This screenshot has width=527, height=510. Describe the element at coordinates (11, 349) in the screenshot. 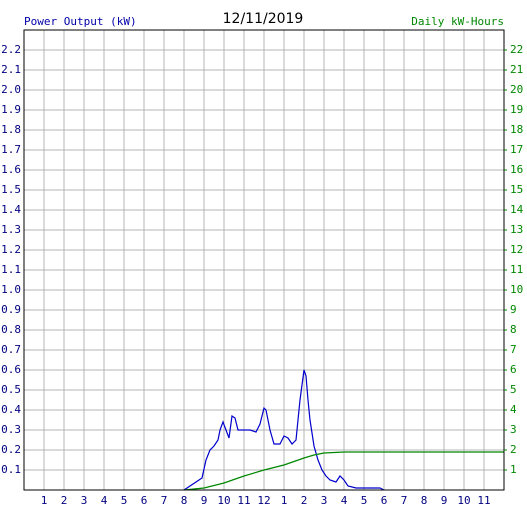

I see `y-tick-label: 0.7` at that location.